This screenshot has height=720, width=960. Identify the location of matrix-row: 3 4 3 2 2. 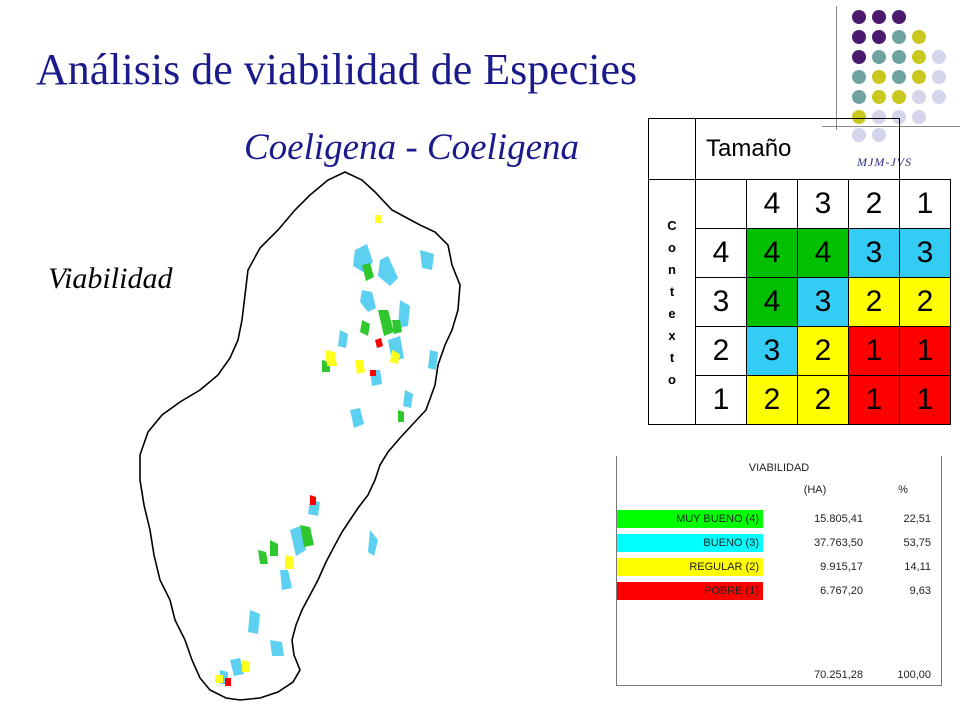
(800, 302).